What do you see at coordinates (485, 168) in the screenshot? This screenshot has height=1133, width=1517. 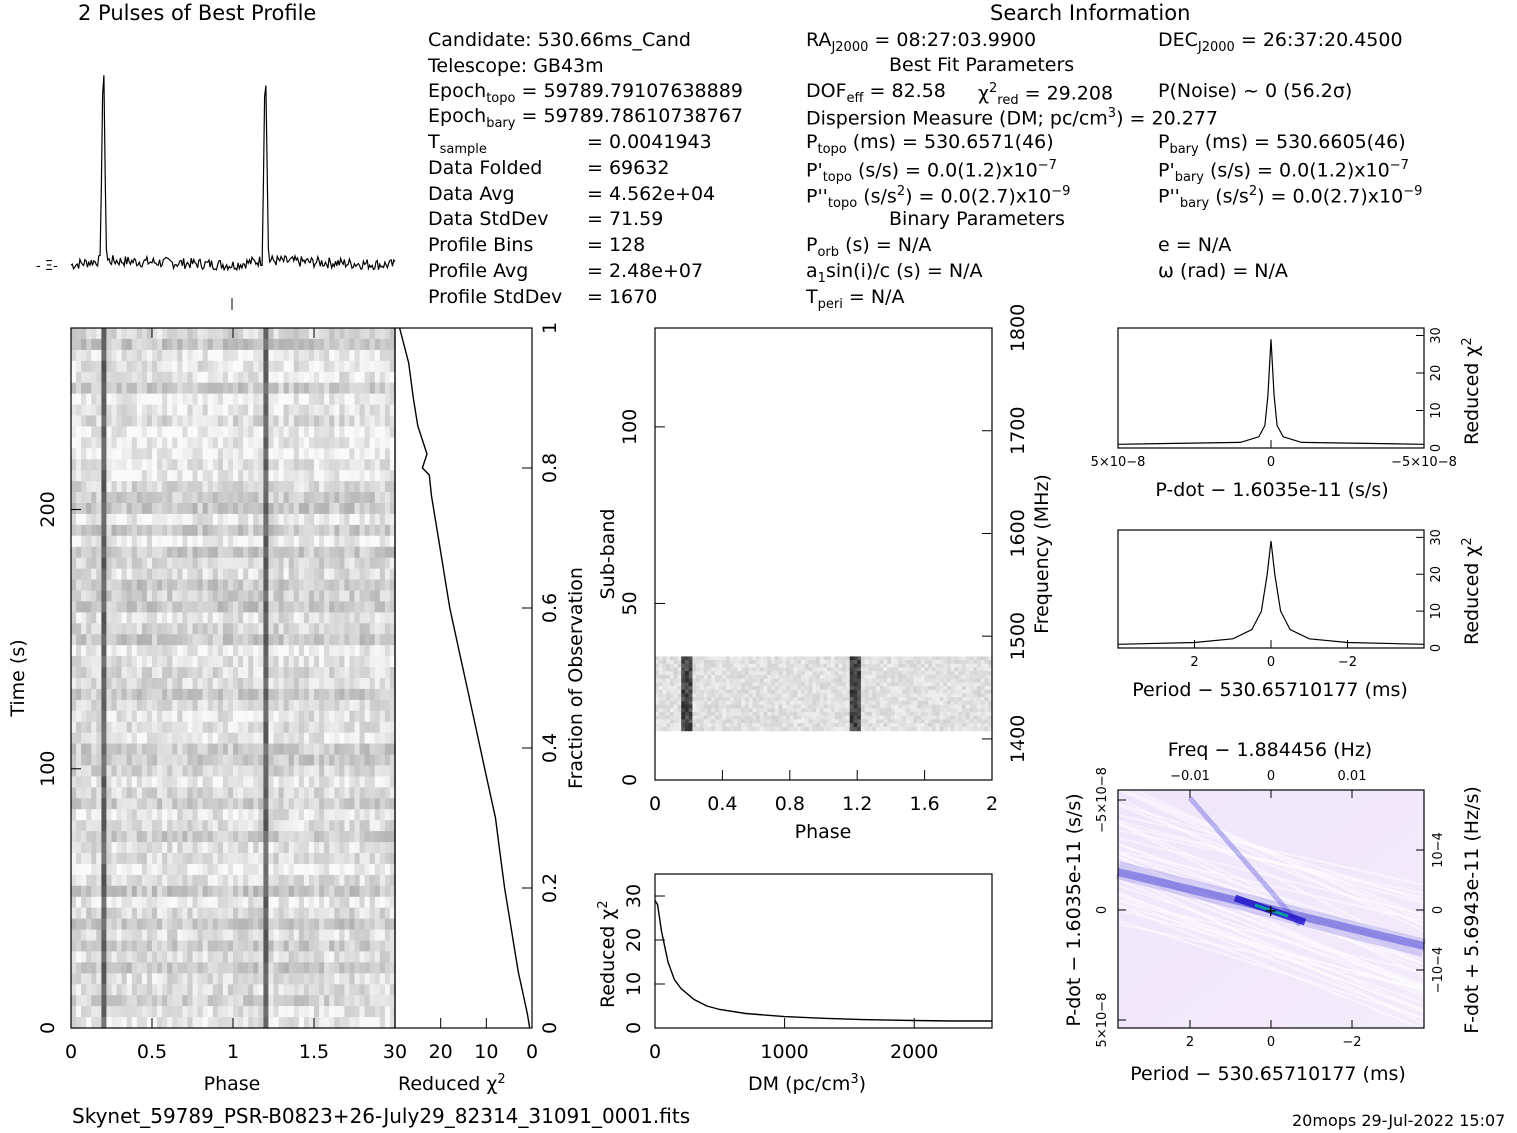 I see `data-folded-label: Data Folded` at bounding box center [485, 168].